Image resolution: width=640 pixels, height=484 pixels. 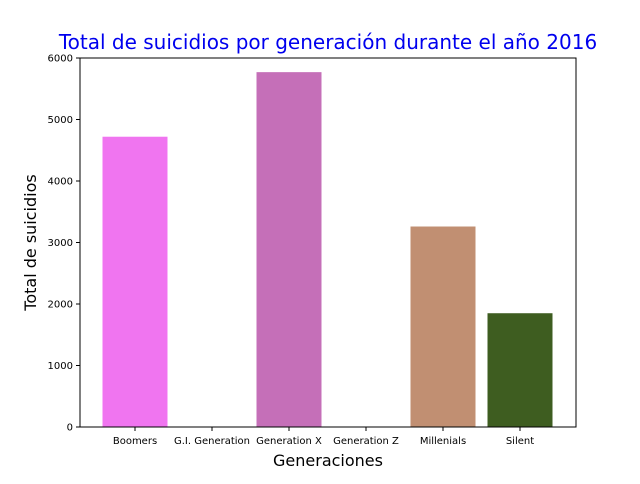 I want to click on x-tick-label: Generation Z, so click(x=366, y=441).